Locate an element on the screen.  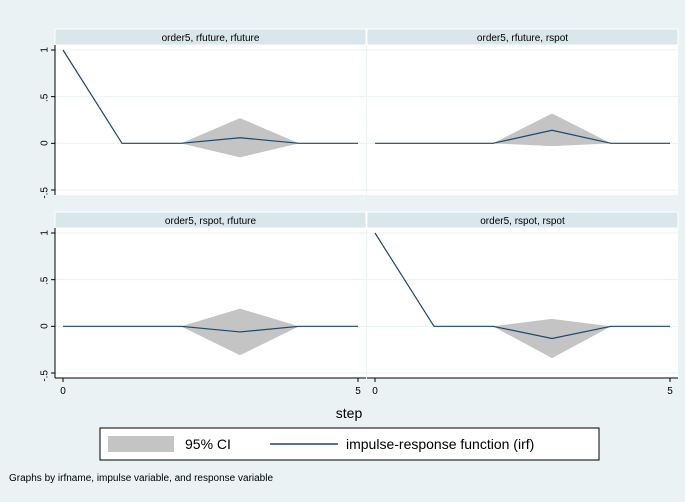
legend-irf-label: impulse-response function (irf) is located at coordinates (440, 444).